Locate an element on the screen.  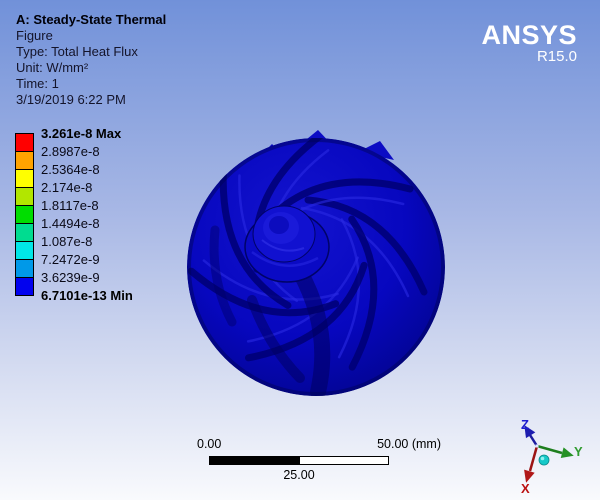
impeller-hub is located at coordinates (287, 244).